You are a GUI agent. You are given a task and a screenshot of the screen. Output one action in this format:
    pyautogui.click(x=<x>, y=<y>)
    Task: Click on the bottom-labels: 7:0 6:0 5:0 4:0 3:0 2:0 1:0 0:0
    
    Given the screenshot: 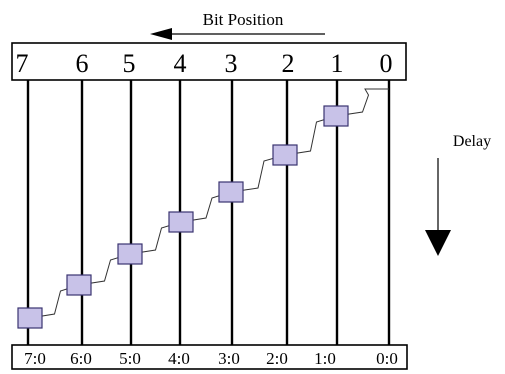 What is the action you would take?
    pyautogui.click(x=211, y=358)
    